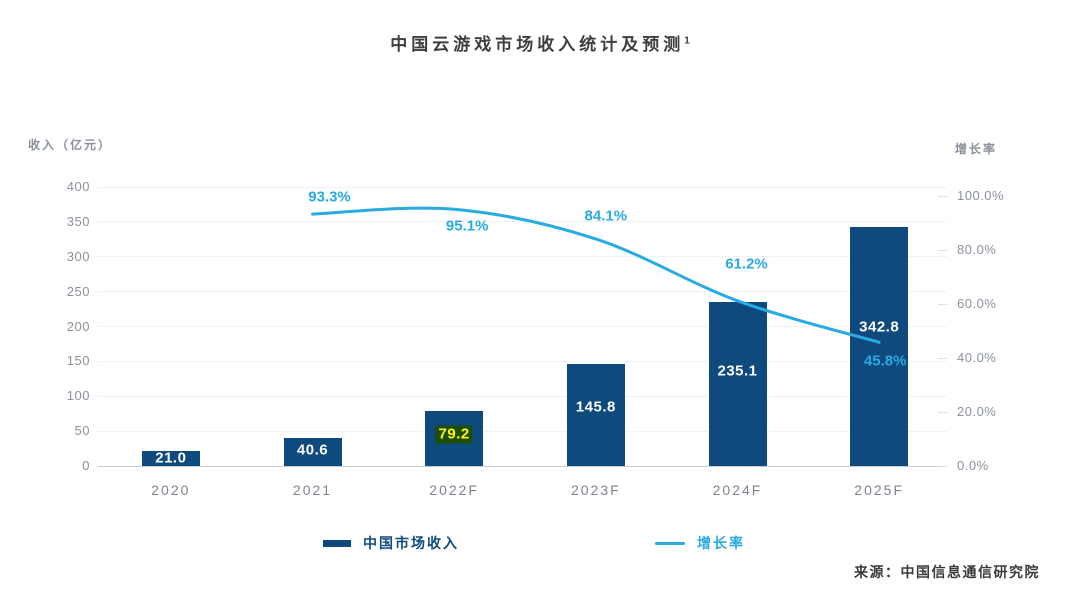 This screenshot has height=601, width=1080. Describe the element at coordinates (942, 412) in the screenshot. I see `right-axis-tickmark-20.0%` at that location.